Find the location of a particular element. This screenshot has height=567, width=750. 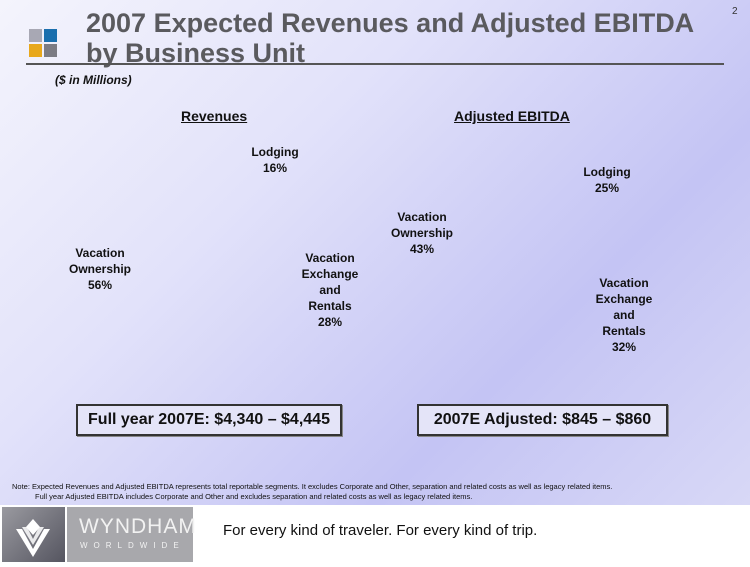

units-label: ($ in Millions) is located at coordinates (93, 80).